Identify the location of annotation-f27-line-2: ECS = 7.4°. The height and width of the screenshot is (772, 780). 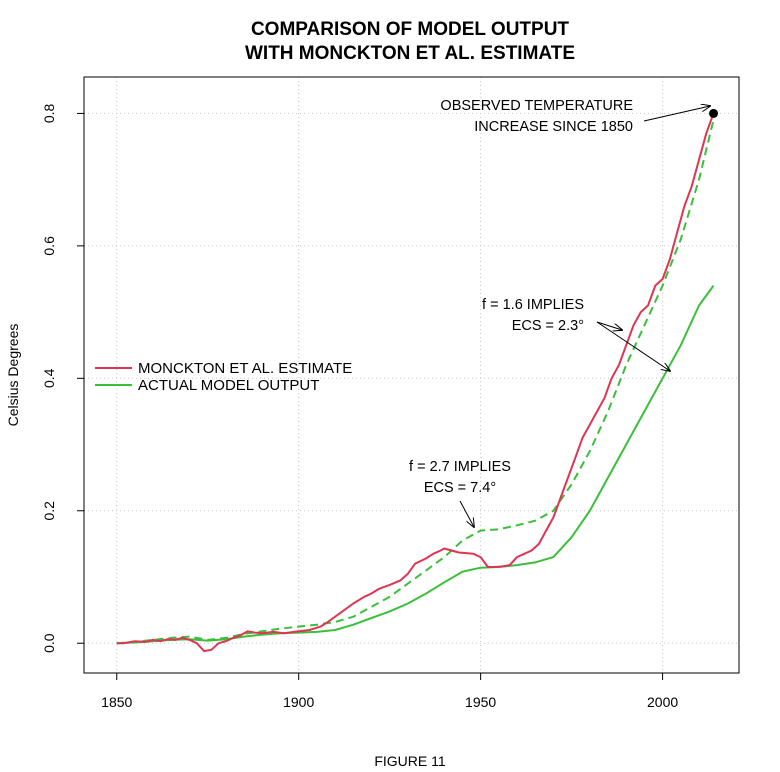
(460, 488).